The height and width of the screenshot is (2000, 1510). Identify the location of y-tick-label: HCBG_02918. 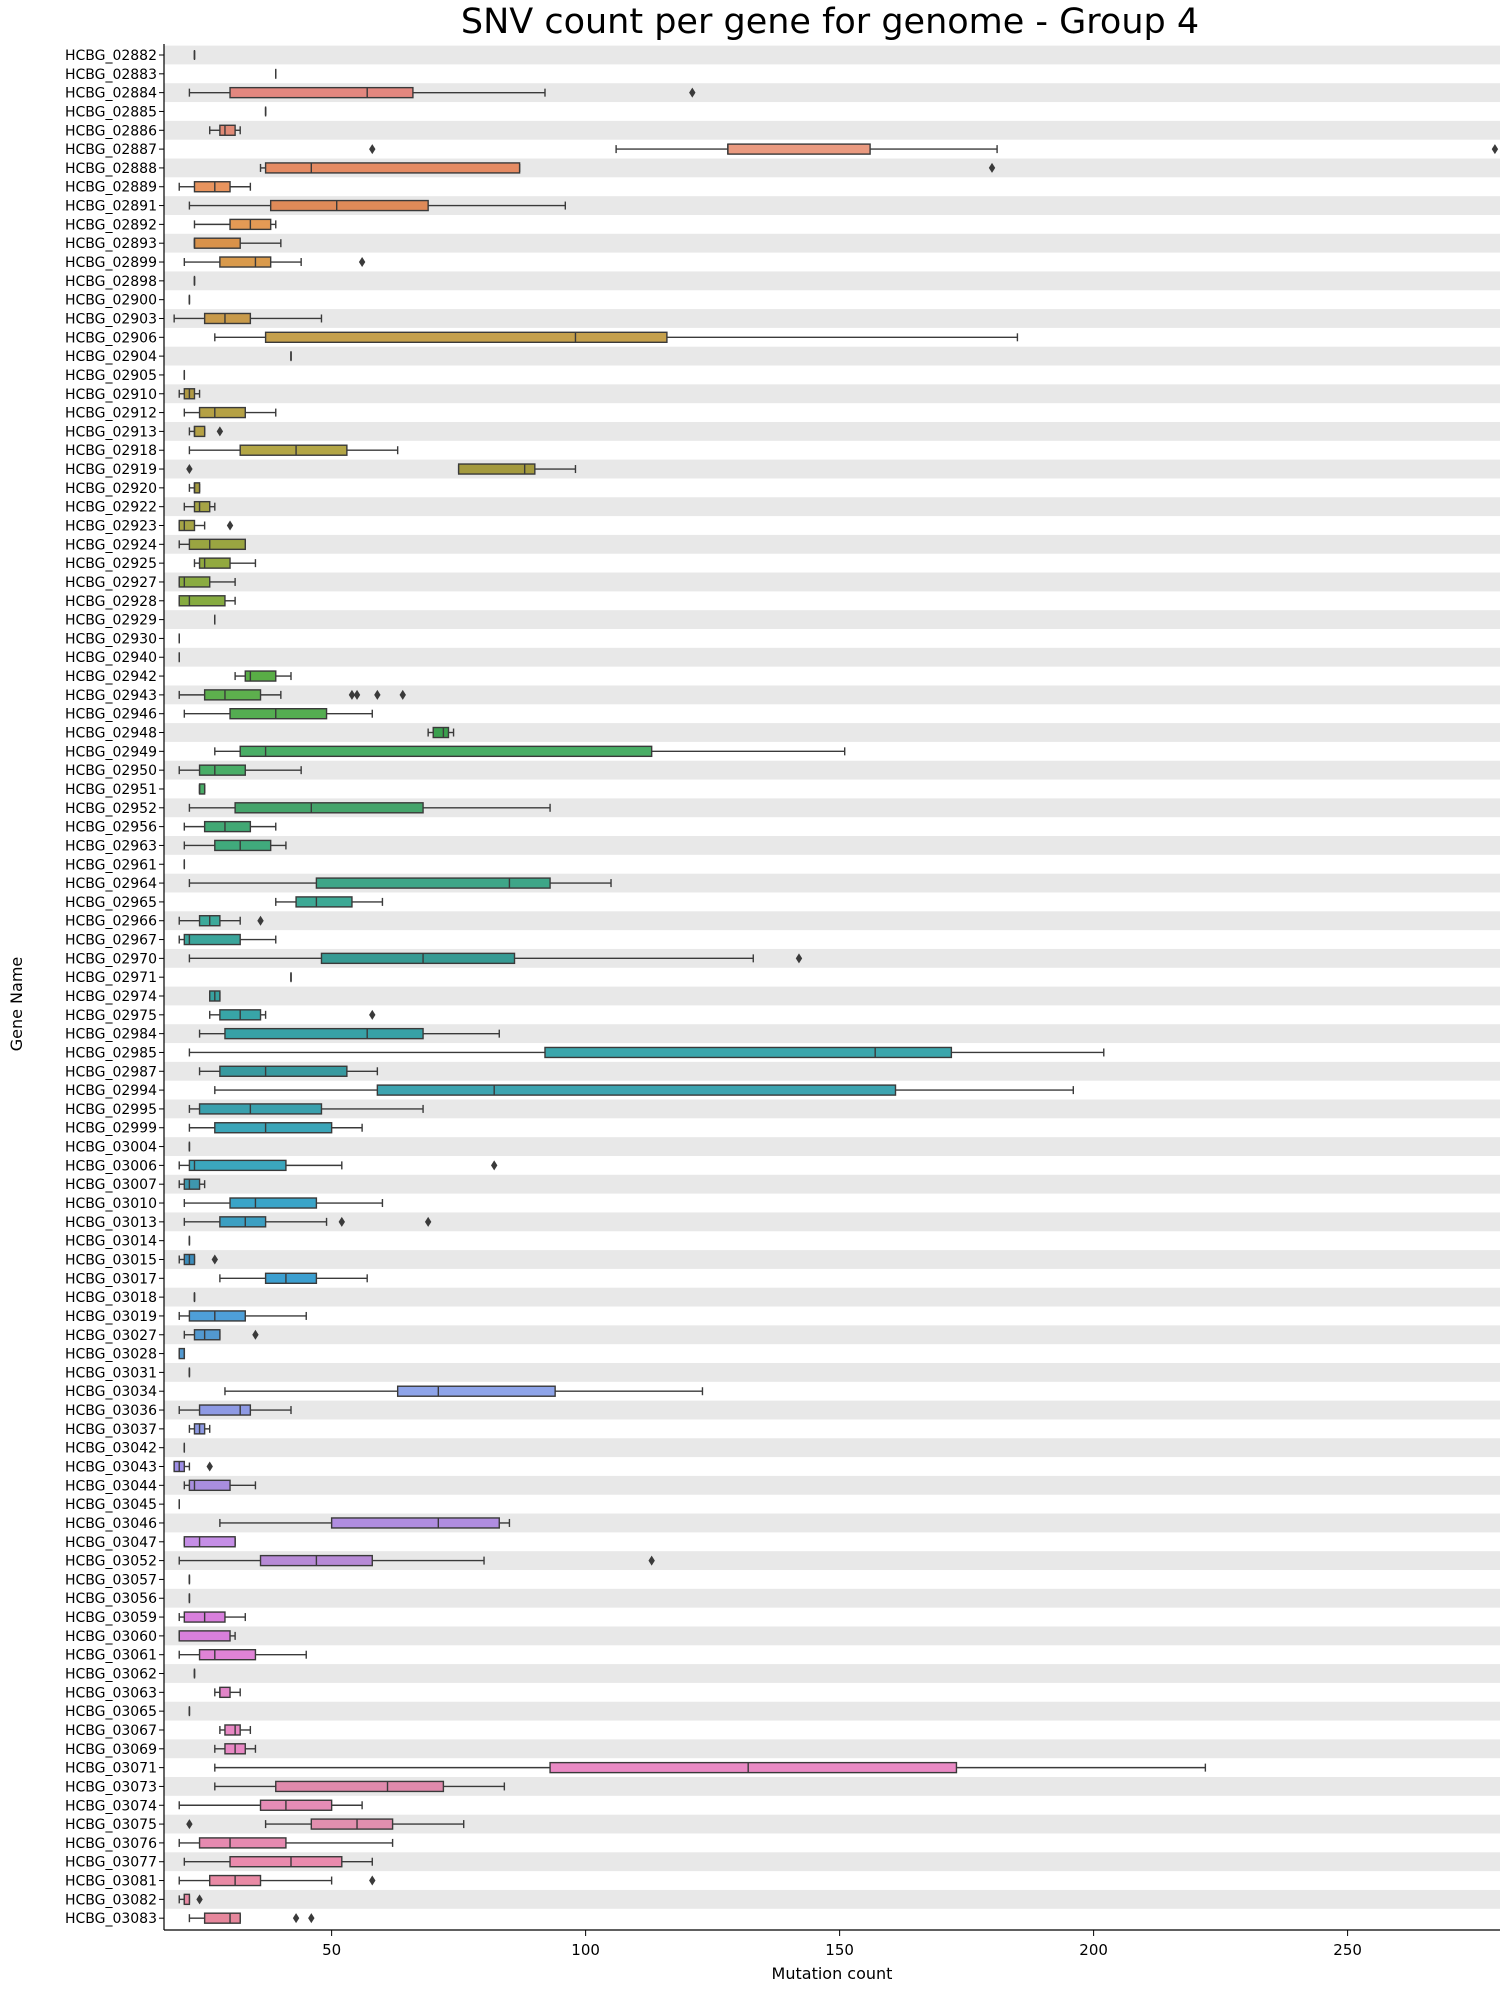
(111, 451).